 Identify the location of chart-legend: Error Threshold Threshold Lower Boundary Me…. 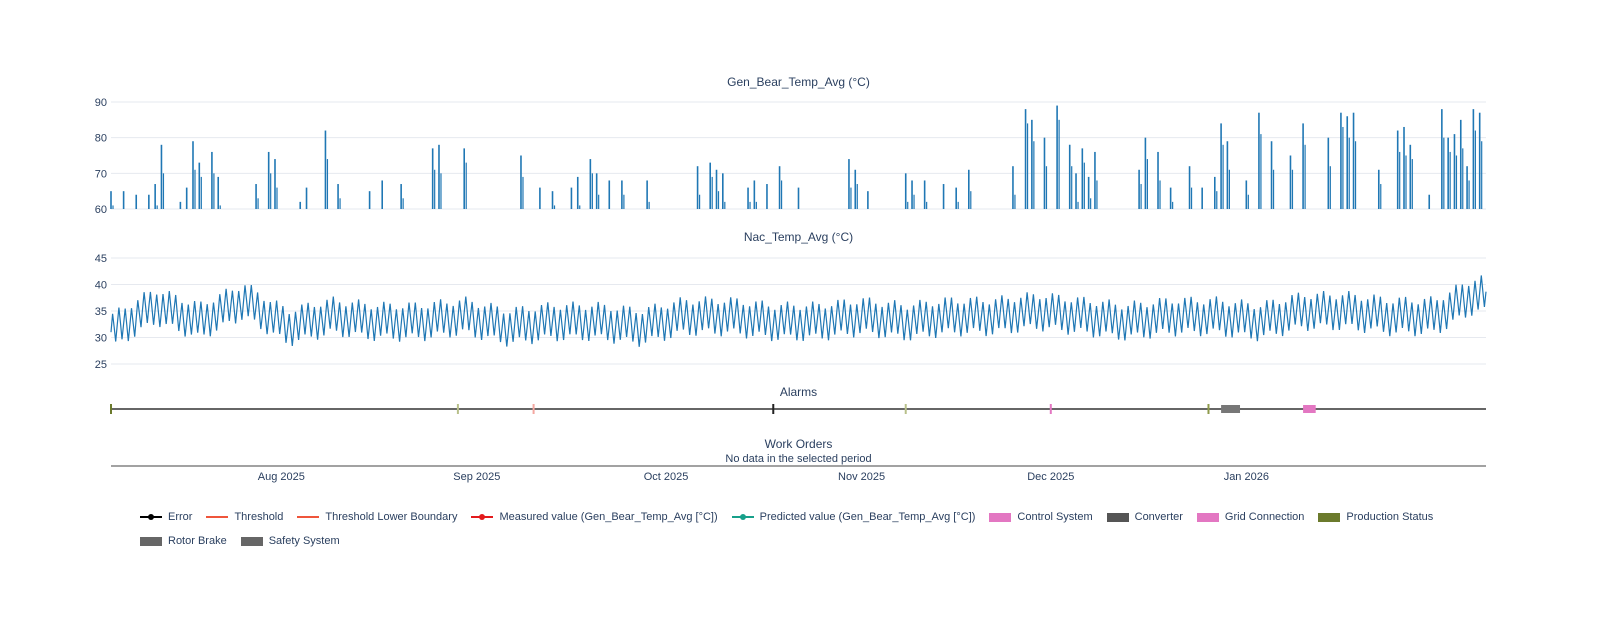
(810, 529).